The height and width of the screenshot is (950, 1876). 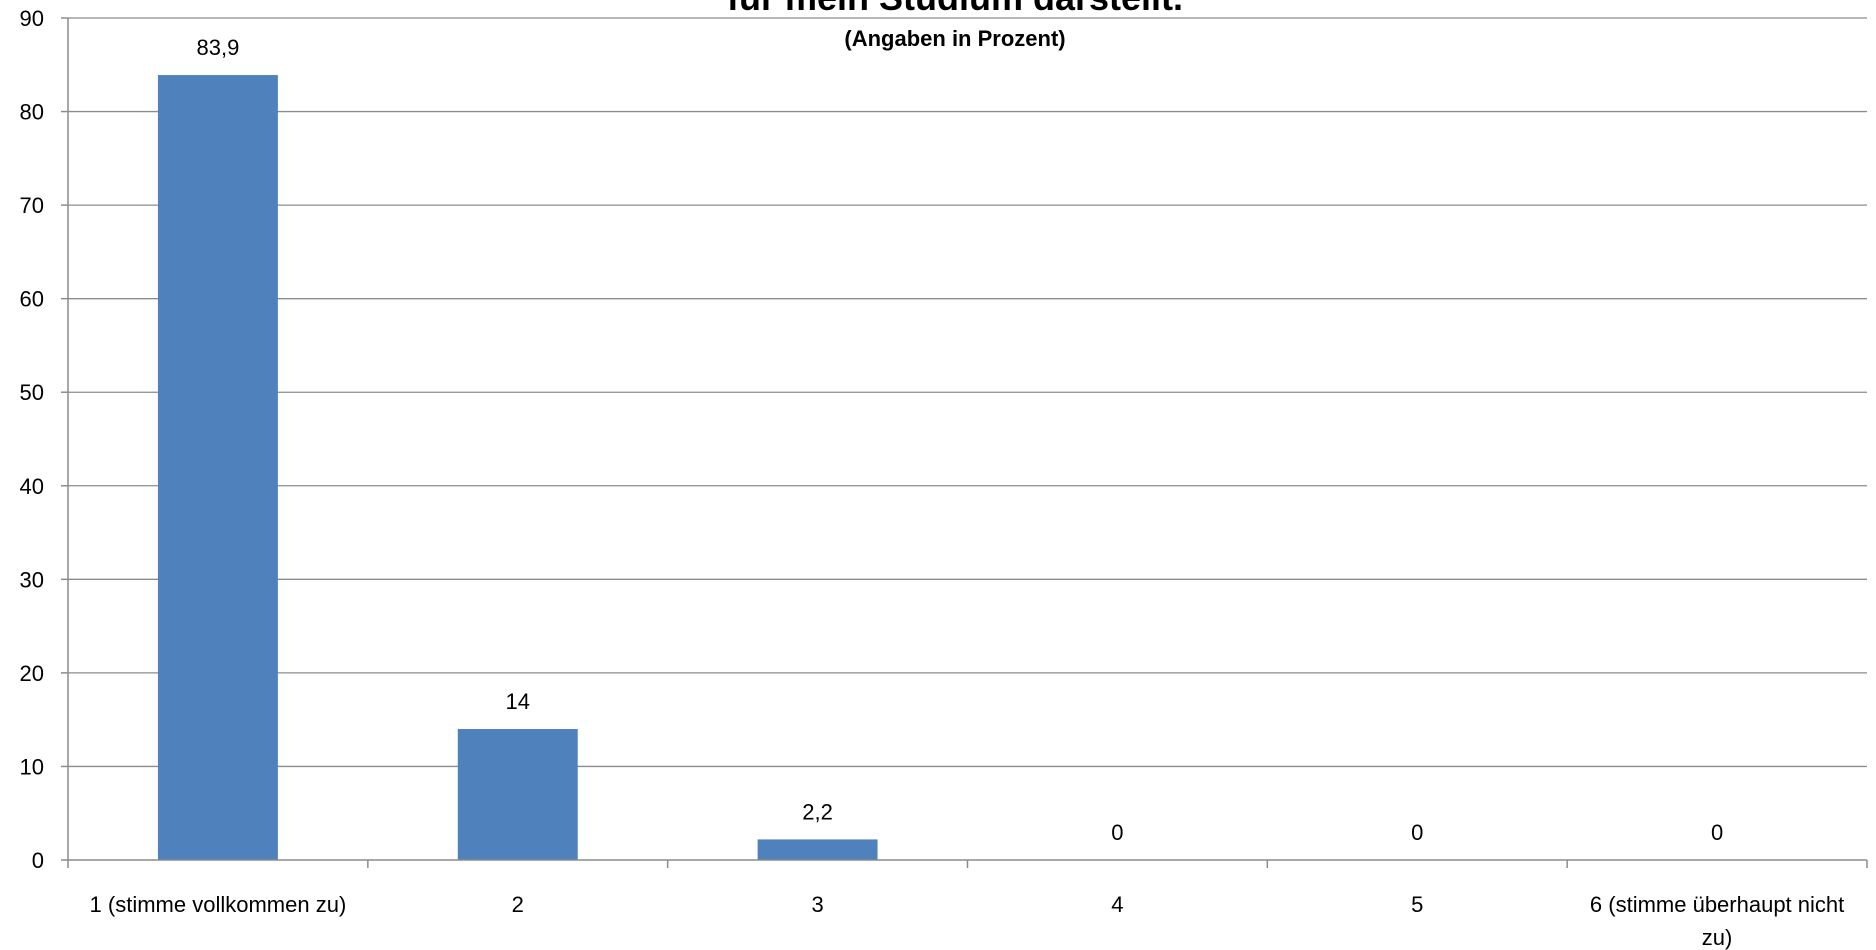 What do you see at coordinates (1417, 832) in the screenshot?
I see `data-label-5: 0` at bounding box center [1417, 832].